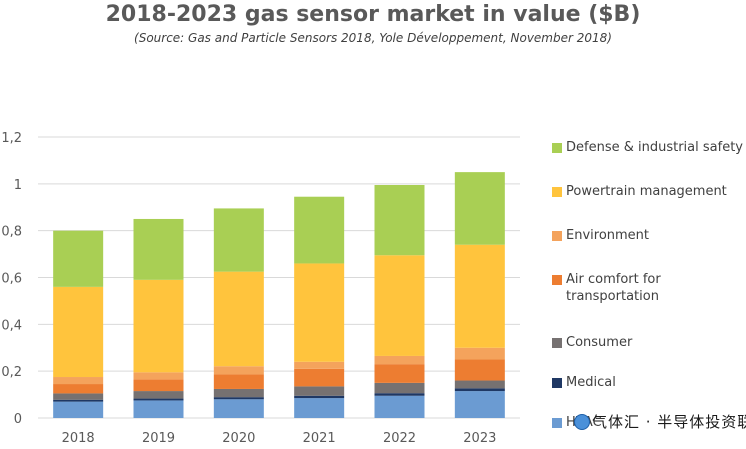  I want to click on legend-item: Consumer, so click(649, 342).